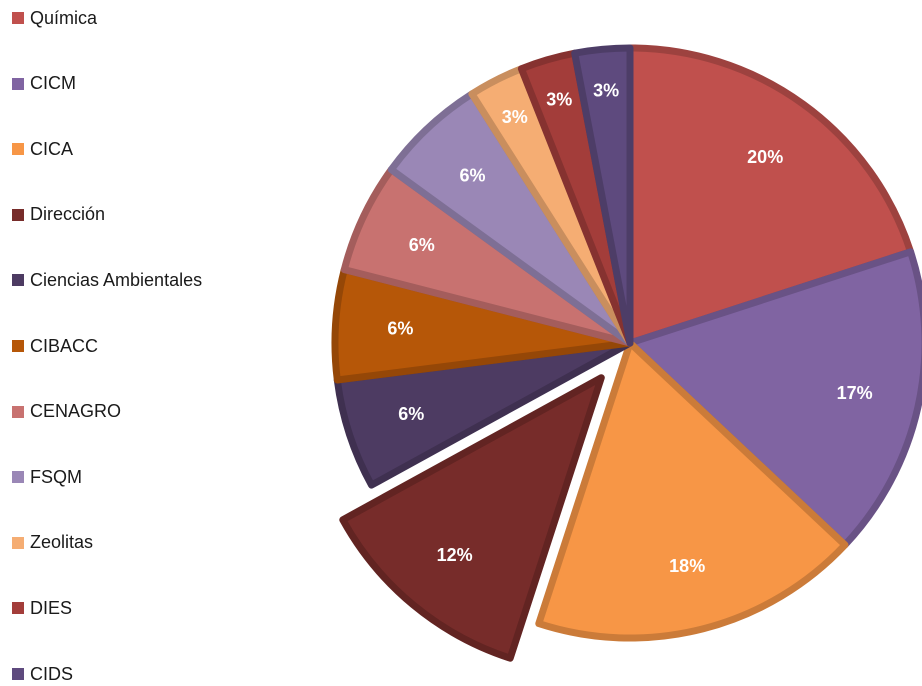 The height and width of the screenshot is (686, 922). I want to click on data-label-cenagro: 6%, so click(422, 245).